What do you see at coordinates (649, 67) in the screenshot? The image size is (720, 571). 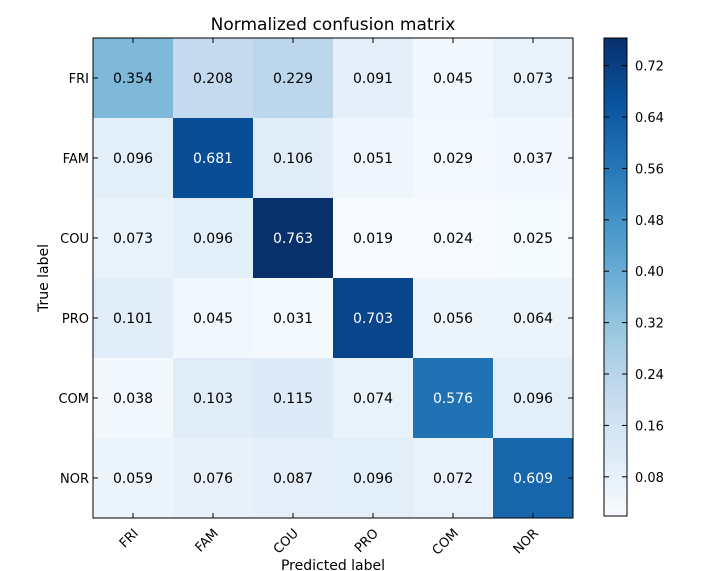 I see `colorbar-tick-label: 0.72` at bounding box center [649, 67].